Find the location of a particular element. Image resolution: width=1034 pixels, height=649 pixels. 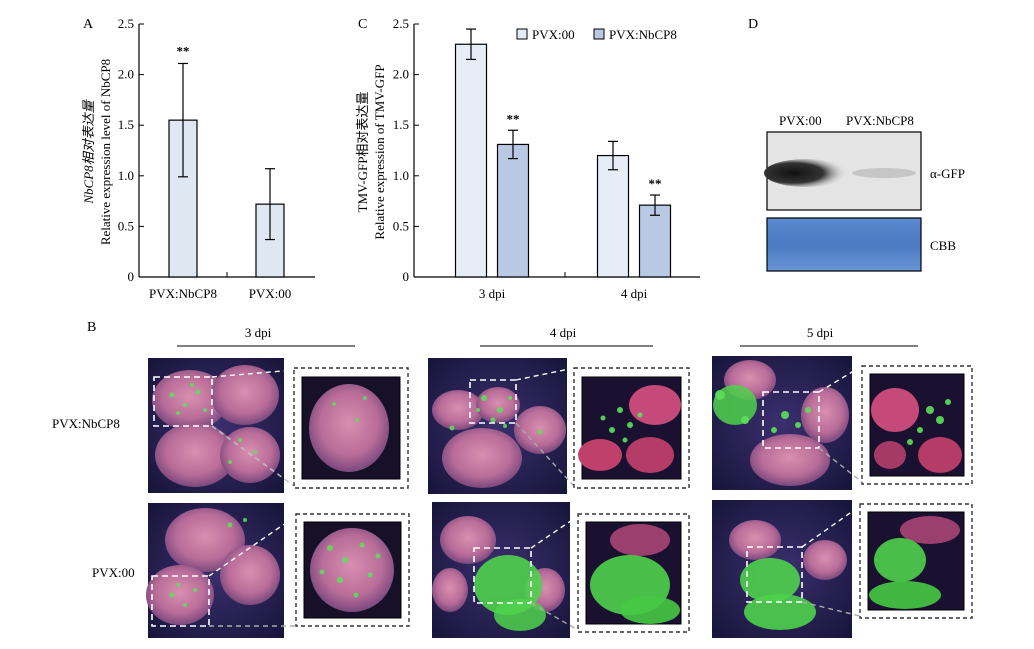

photo-nbcp8-3dpi is located at coordinates (216, 425).